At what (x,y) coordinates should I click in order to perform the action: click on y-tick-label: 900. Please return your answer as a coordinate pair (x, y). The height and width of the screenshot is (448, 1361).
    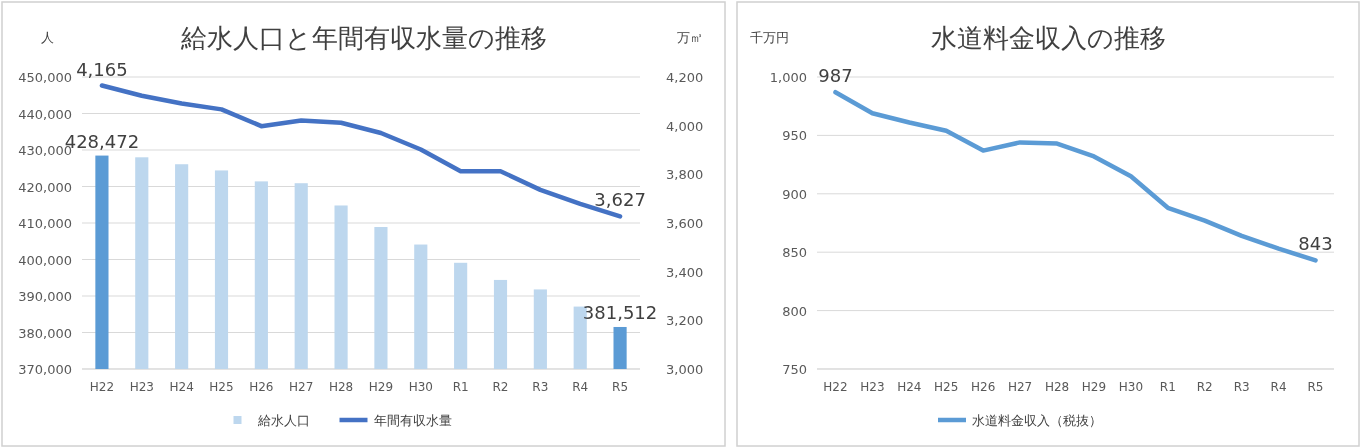
    Looking at the image, I should click on (794, 194).